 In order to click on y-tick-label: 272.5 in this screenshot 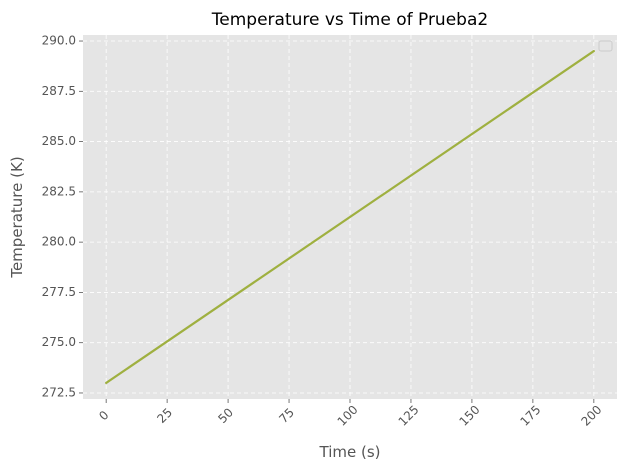, I will do `click(59, 392)`.